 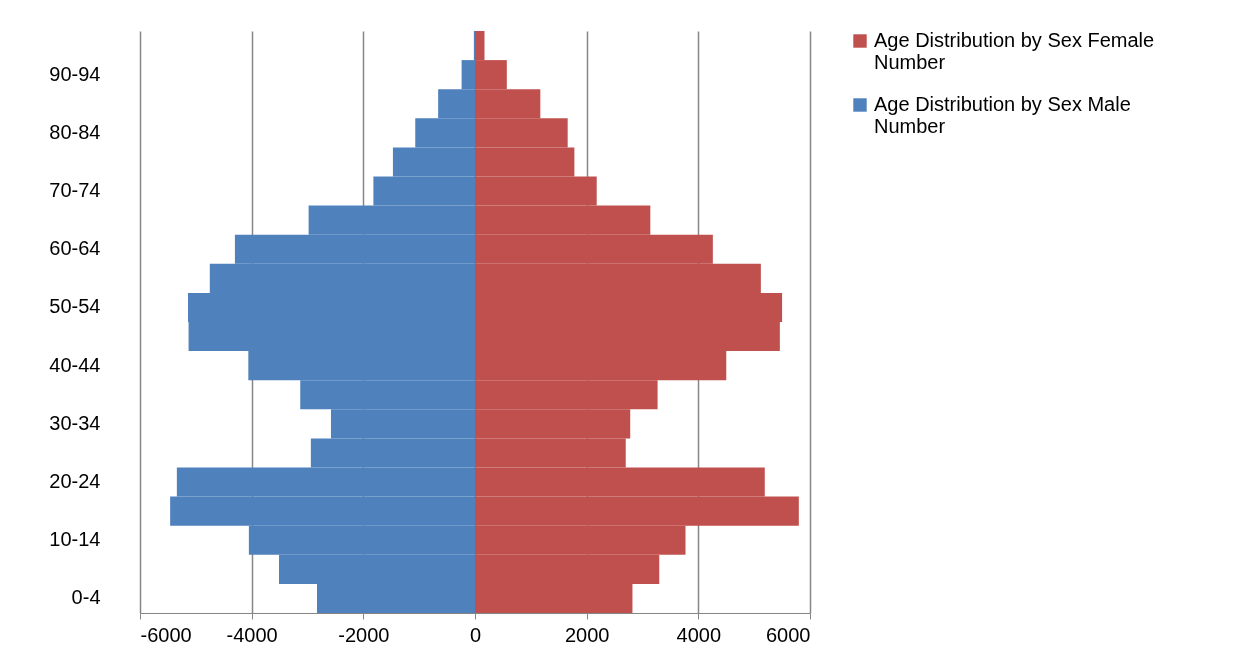 I want to click on x-tick-label: 0, so click(x=475, y=634).